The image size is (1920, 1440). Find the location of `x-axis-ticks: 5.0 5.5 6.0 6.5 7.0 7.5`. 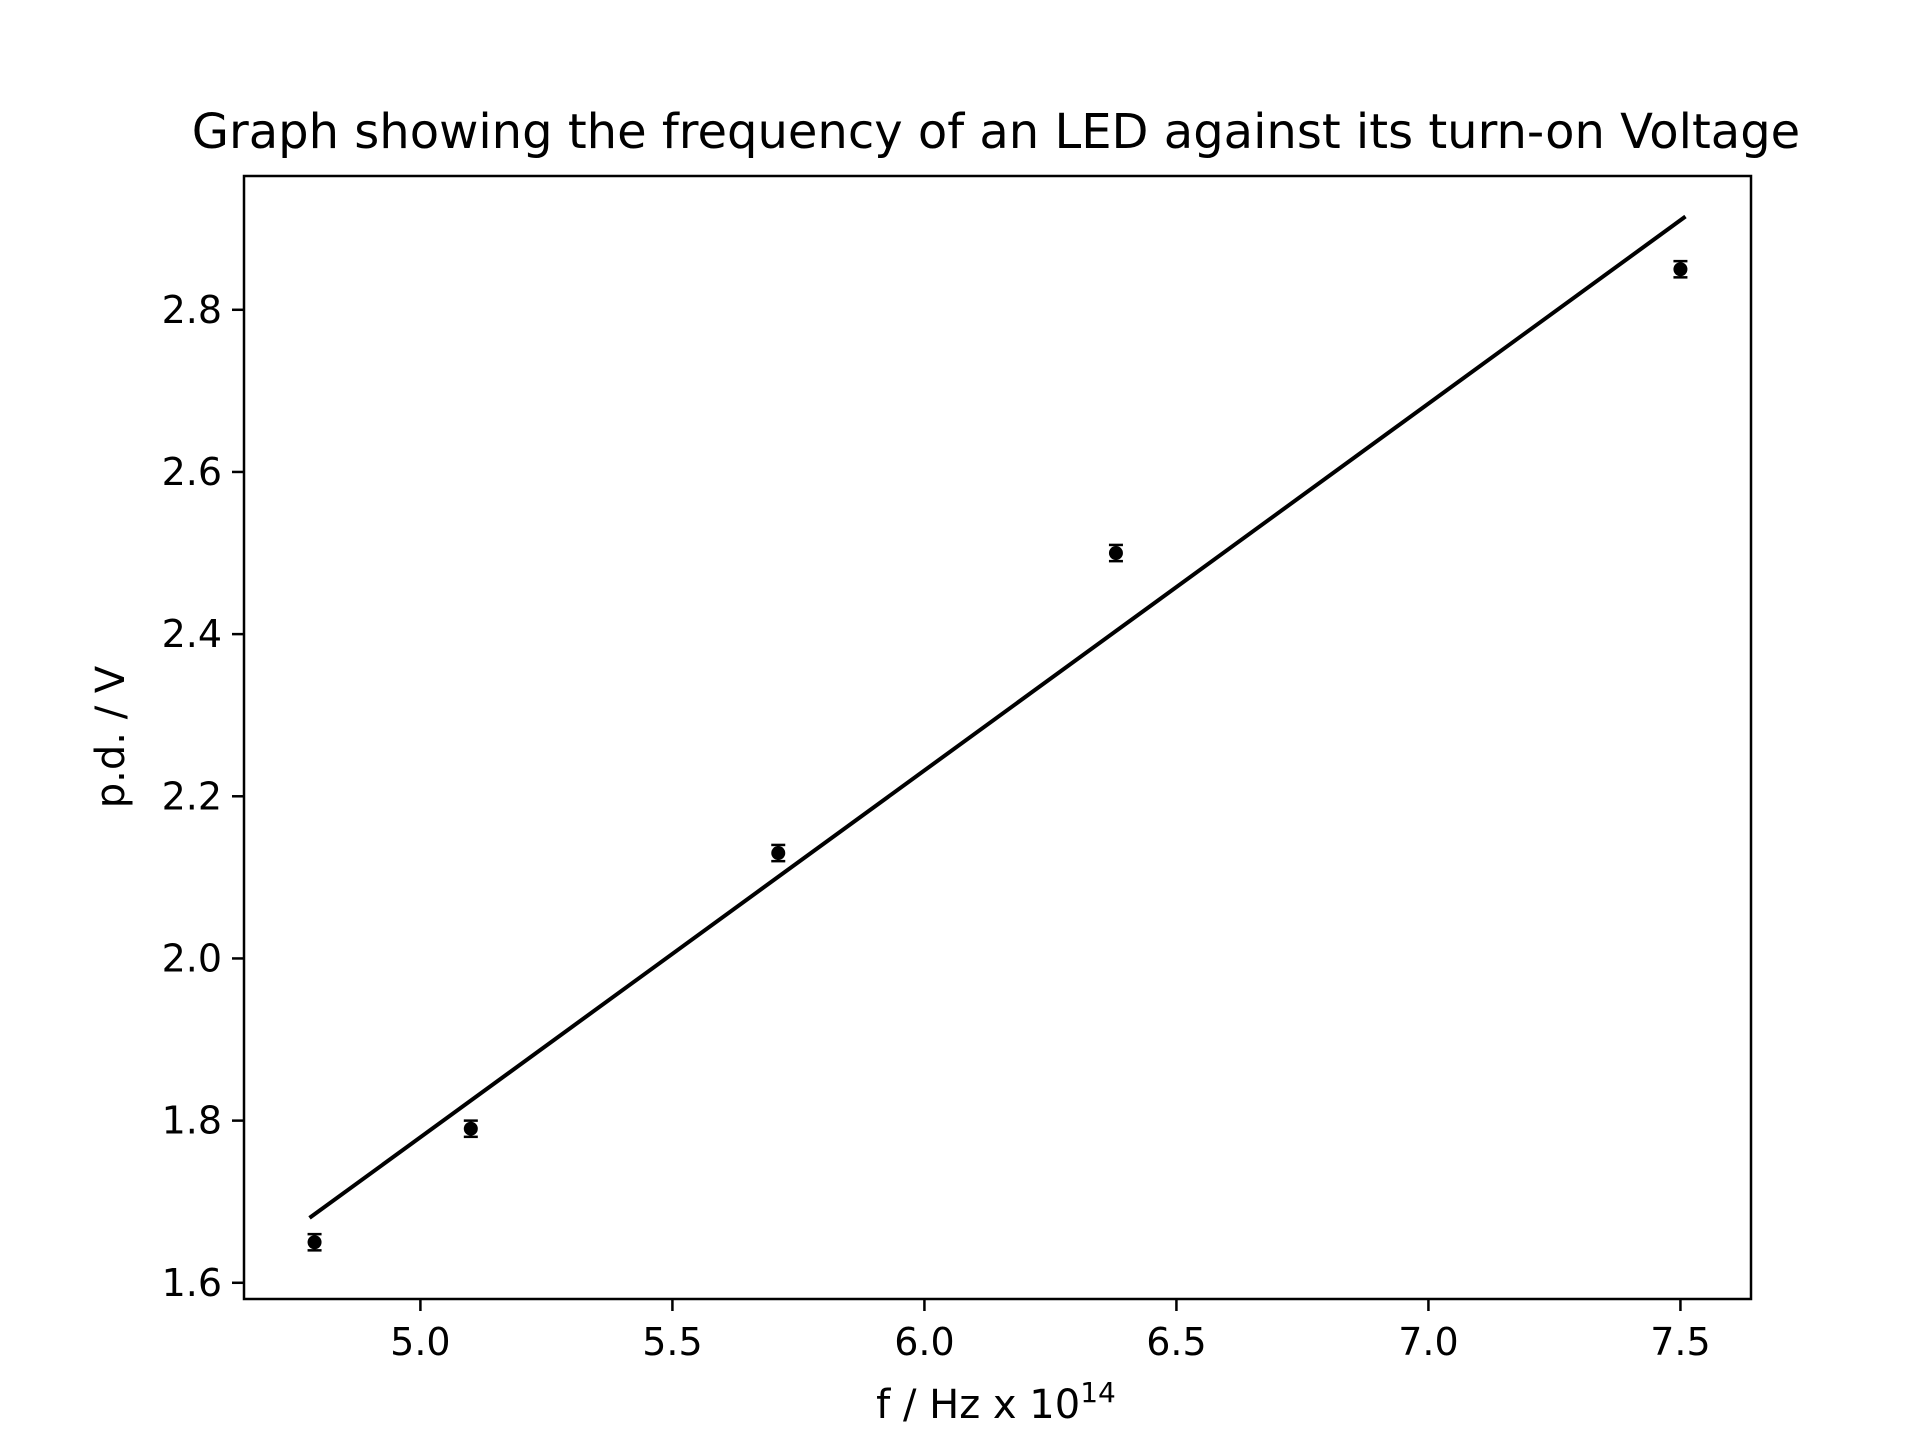

x-axis-ticks: 5.0 5.5 6.0 6.5 7.0 7.5 is located at coordinates (1050, 1331).